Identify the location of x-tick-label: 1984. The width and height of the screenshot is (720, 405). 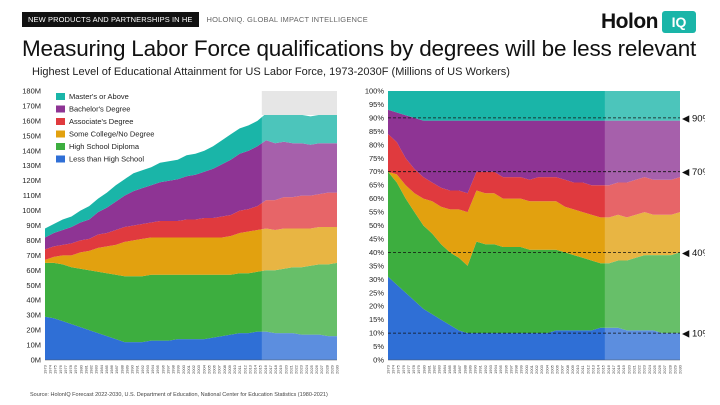
(101, 369).